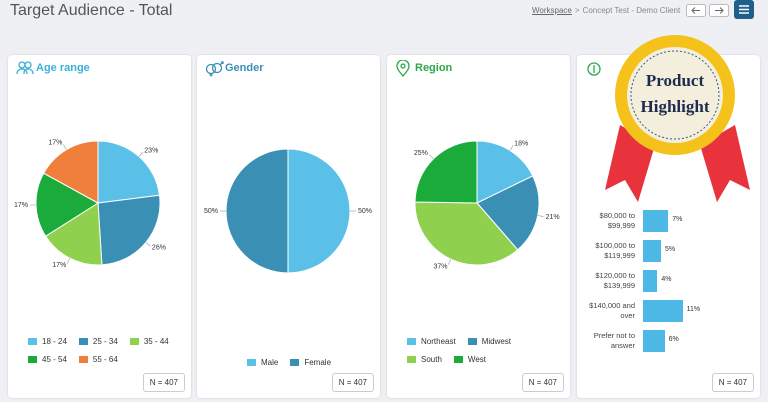 The height and width of the screenshot is (402, 768). Describe the element at coordinates (666, 279) in the screenshot. I see `bar-value: 4%` at that location.